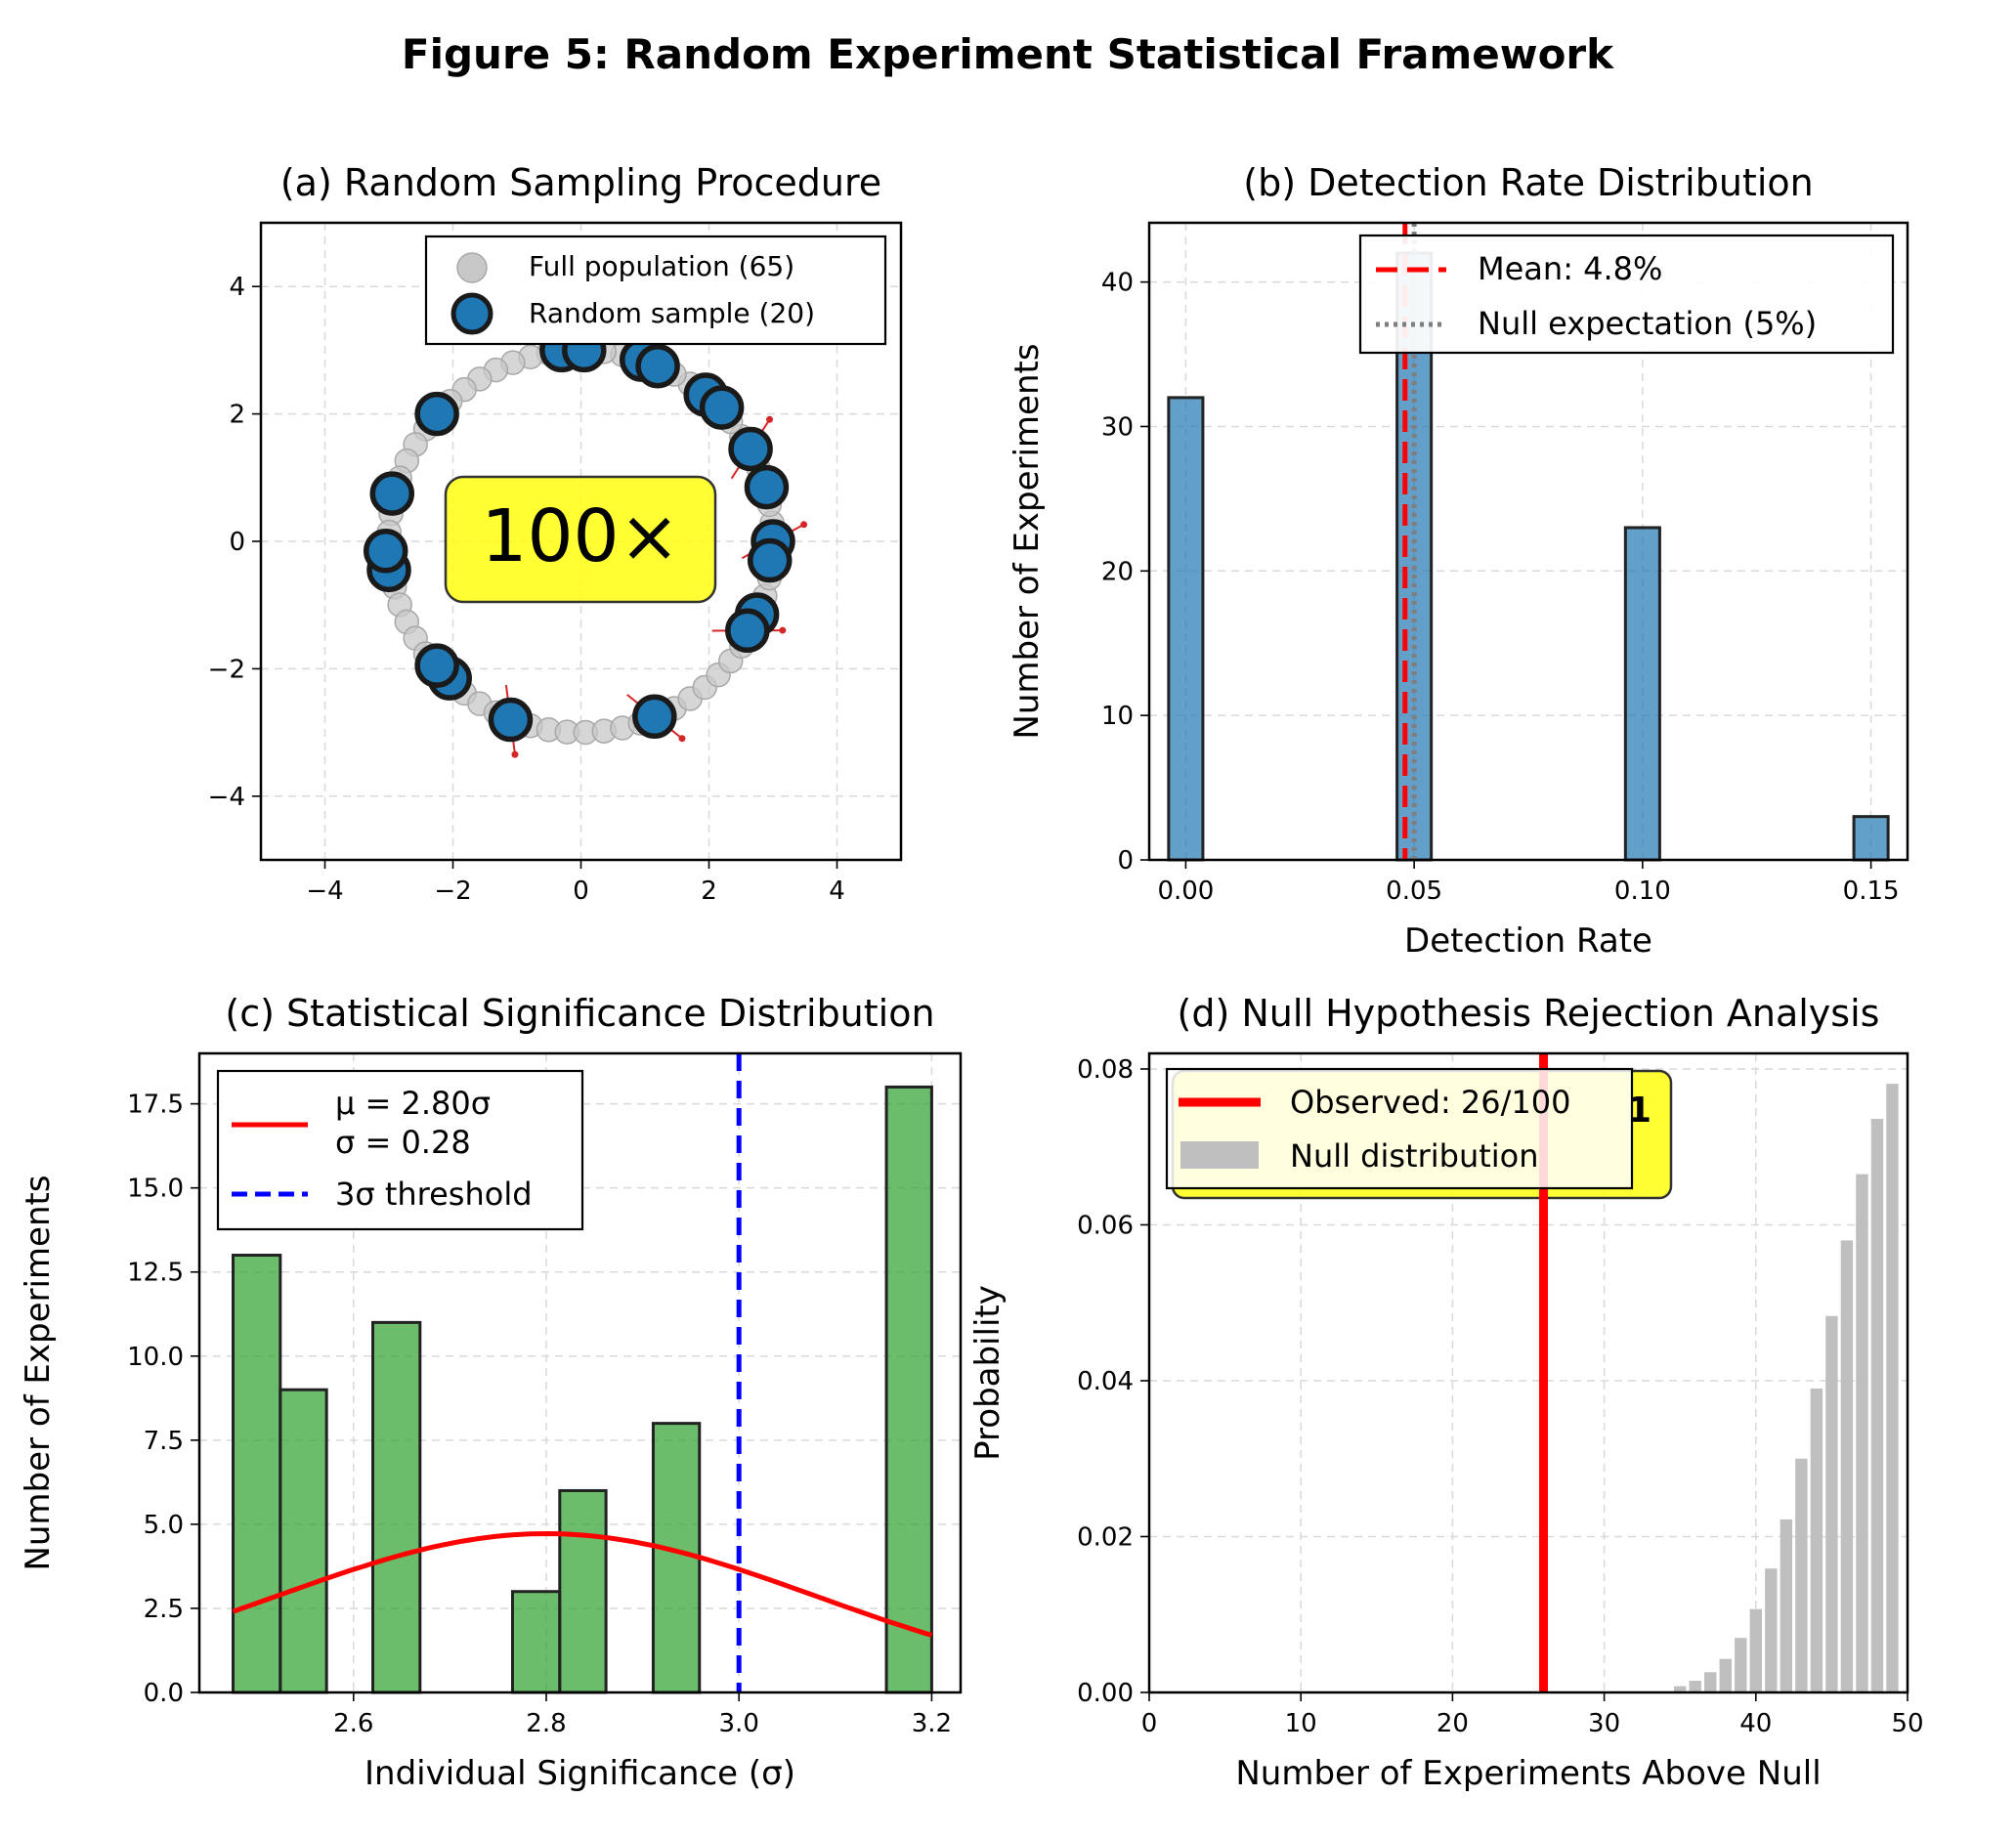 The width and height of the screenshot is (2016, 1840). What do you see at coordinates (164, 1609) in the screenshot?
I see `y-tick-label: 2.5` at bounding box center [164, 1609].